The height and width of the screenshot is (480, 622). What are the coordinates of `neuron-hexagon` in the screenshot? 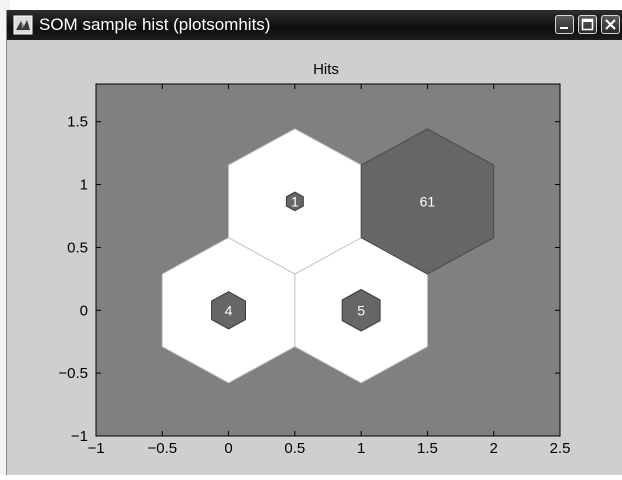 It's located at (427, 201).